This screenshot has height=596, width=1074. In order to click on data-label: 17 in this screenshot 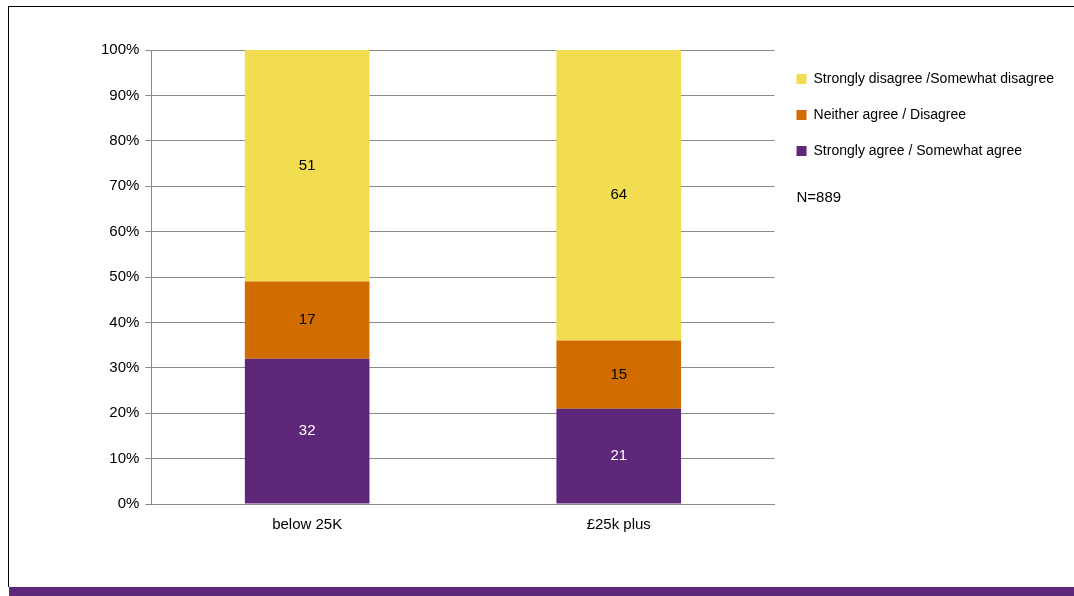, I will do `click(307, 319)`.